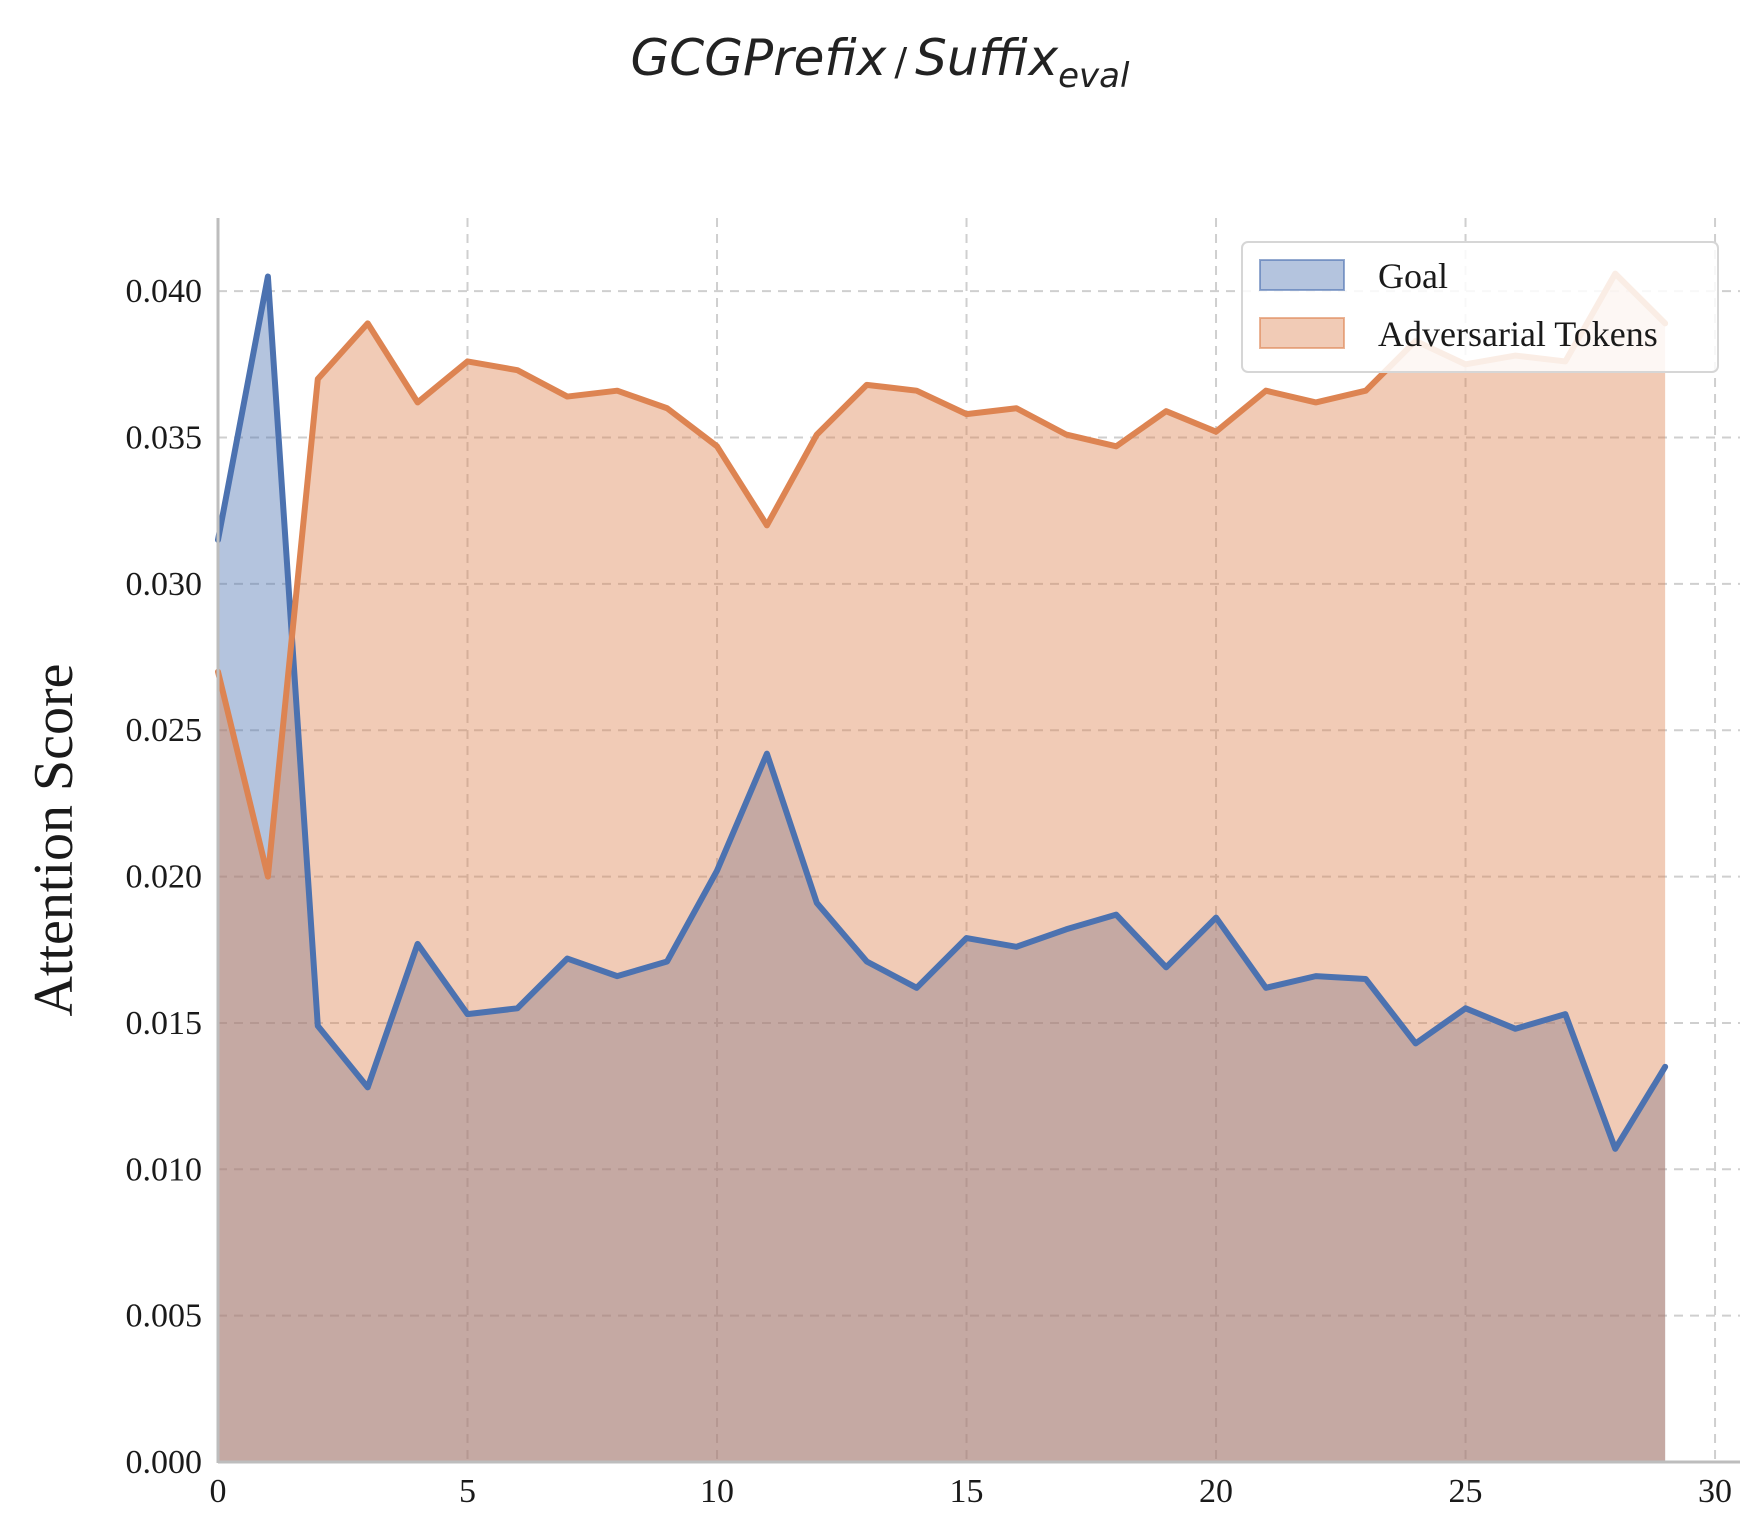 The height and width of the screenshot is (1538, 1761). I want to click on legend-swatch-goal, so click(1302, 275).